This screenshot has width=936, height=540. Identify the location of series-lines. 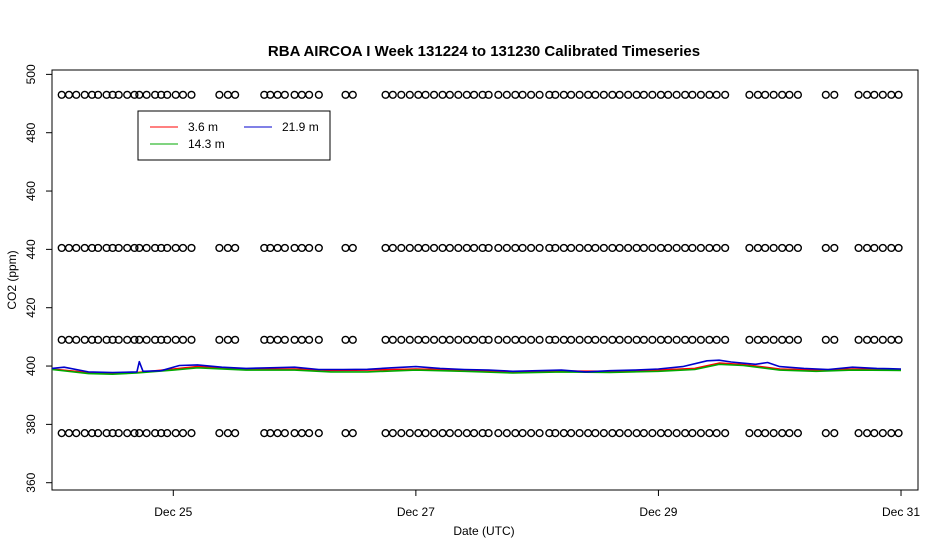
(476, 367).